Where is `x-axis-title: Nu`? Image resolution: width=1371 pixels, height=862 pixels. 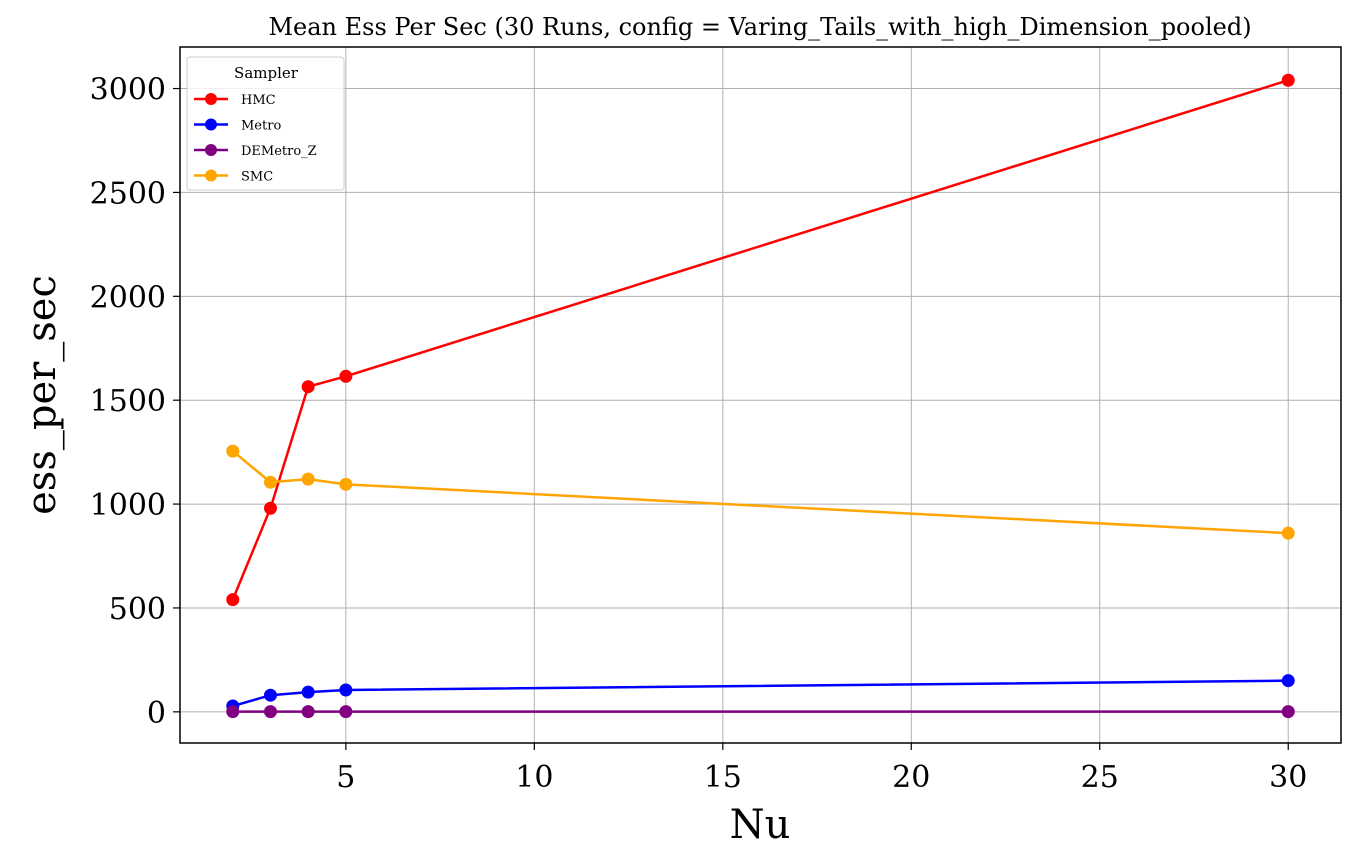 x-axis-title: Nu is located at coordinates (760, 825).